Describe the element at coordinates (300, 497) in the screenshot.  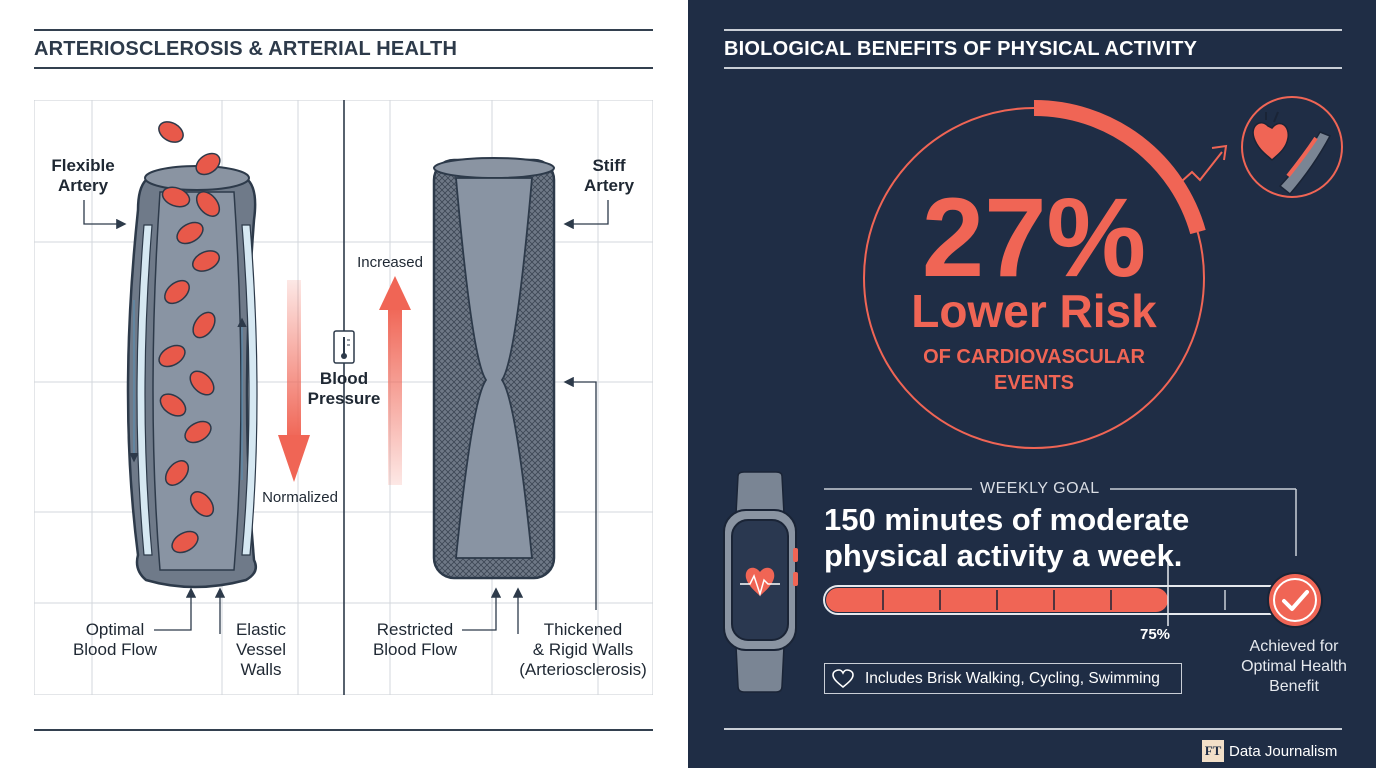
I see `normalized-label: Normalized` at that location.